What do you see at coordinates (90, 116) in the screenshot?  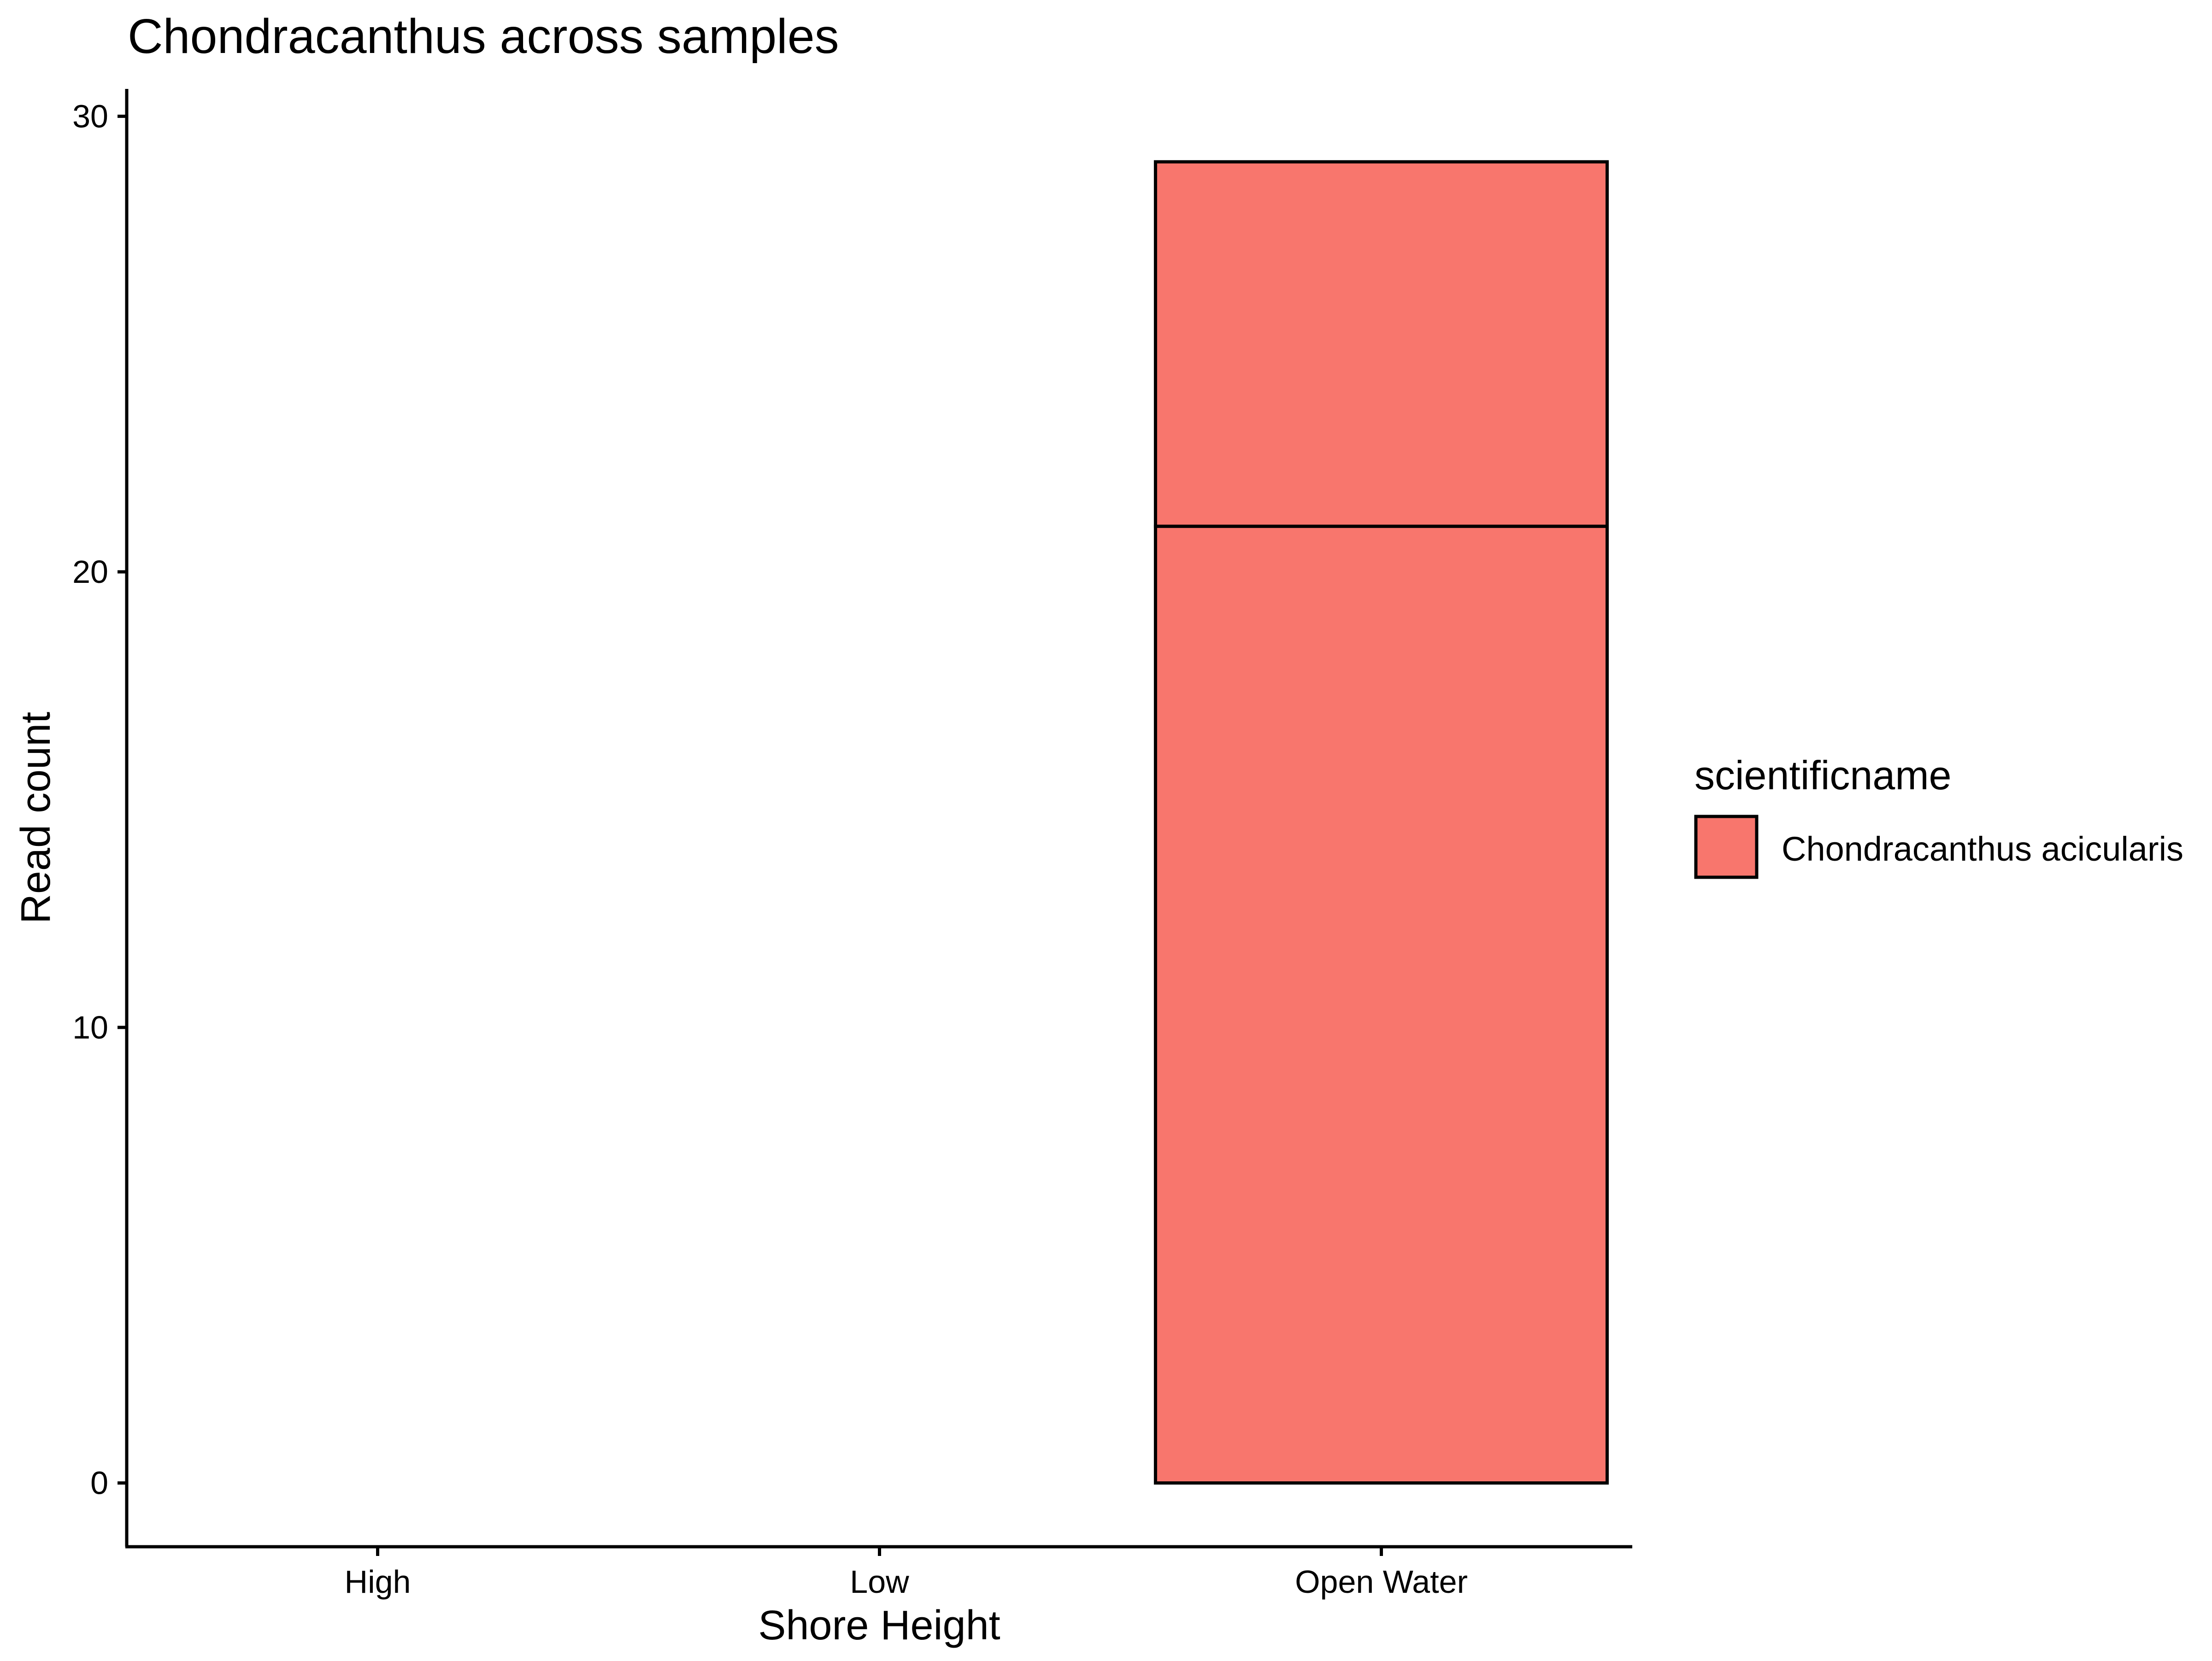 I see `y-tick-label-30: 30` at bounding box center [90, 116].